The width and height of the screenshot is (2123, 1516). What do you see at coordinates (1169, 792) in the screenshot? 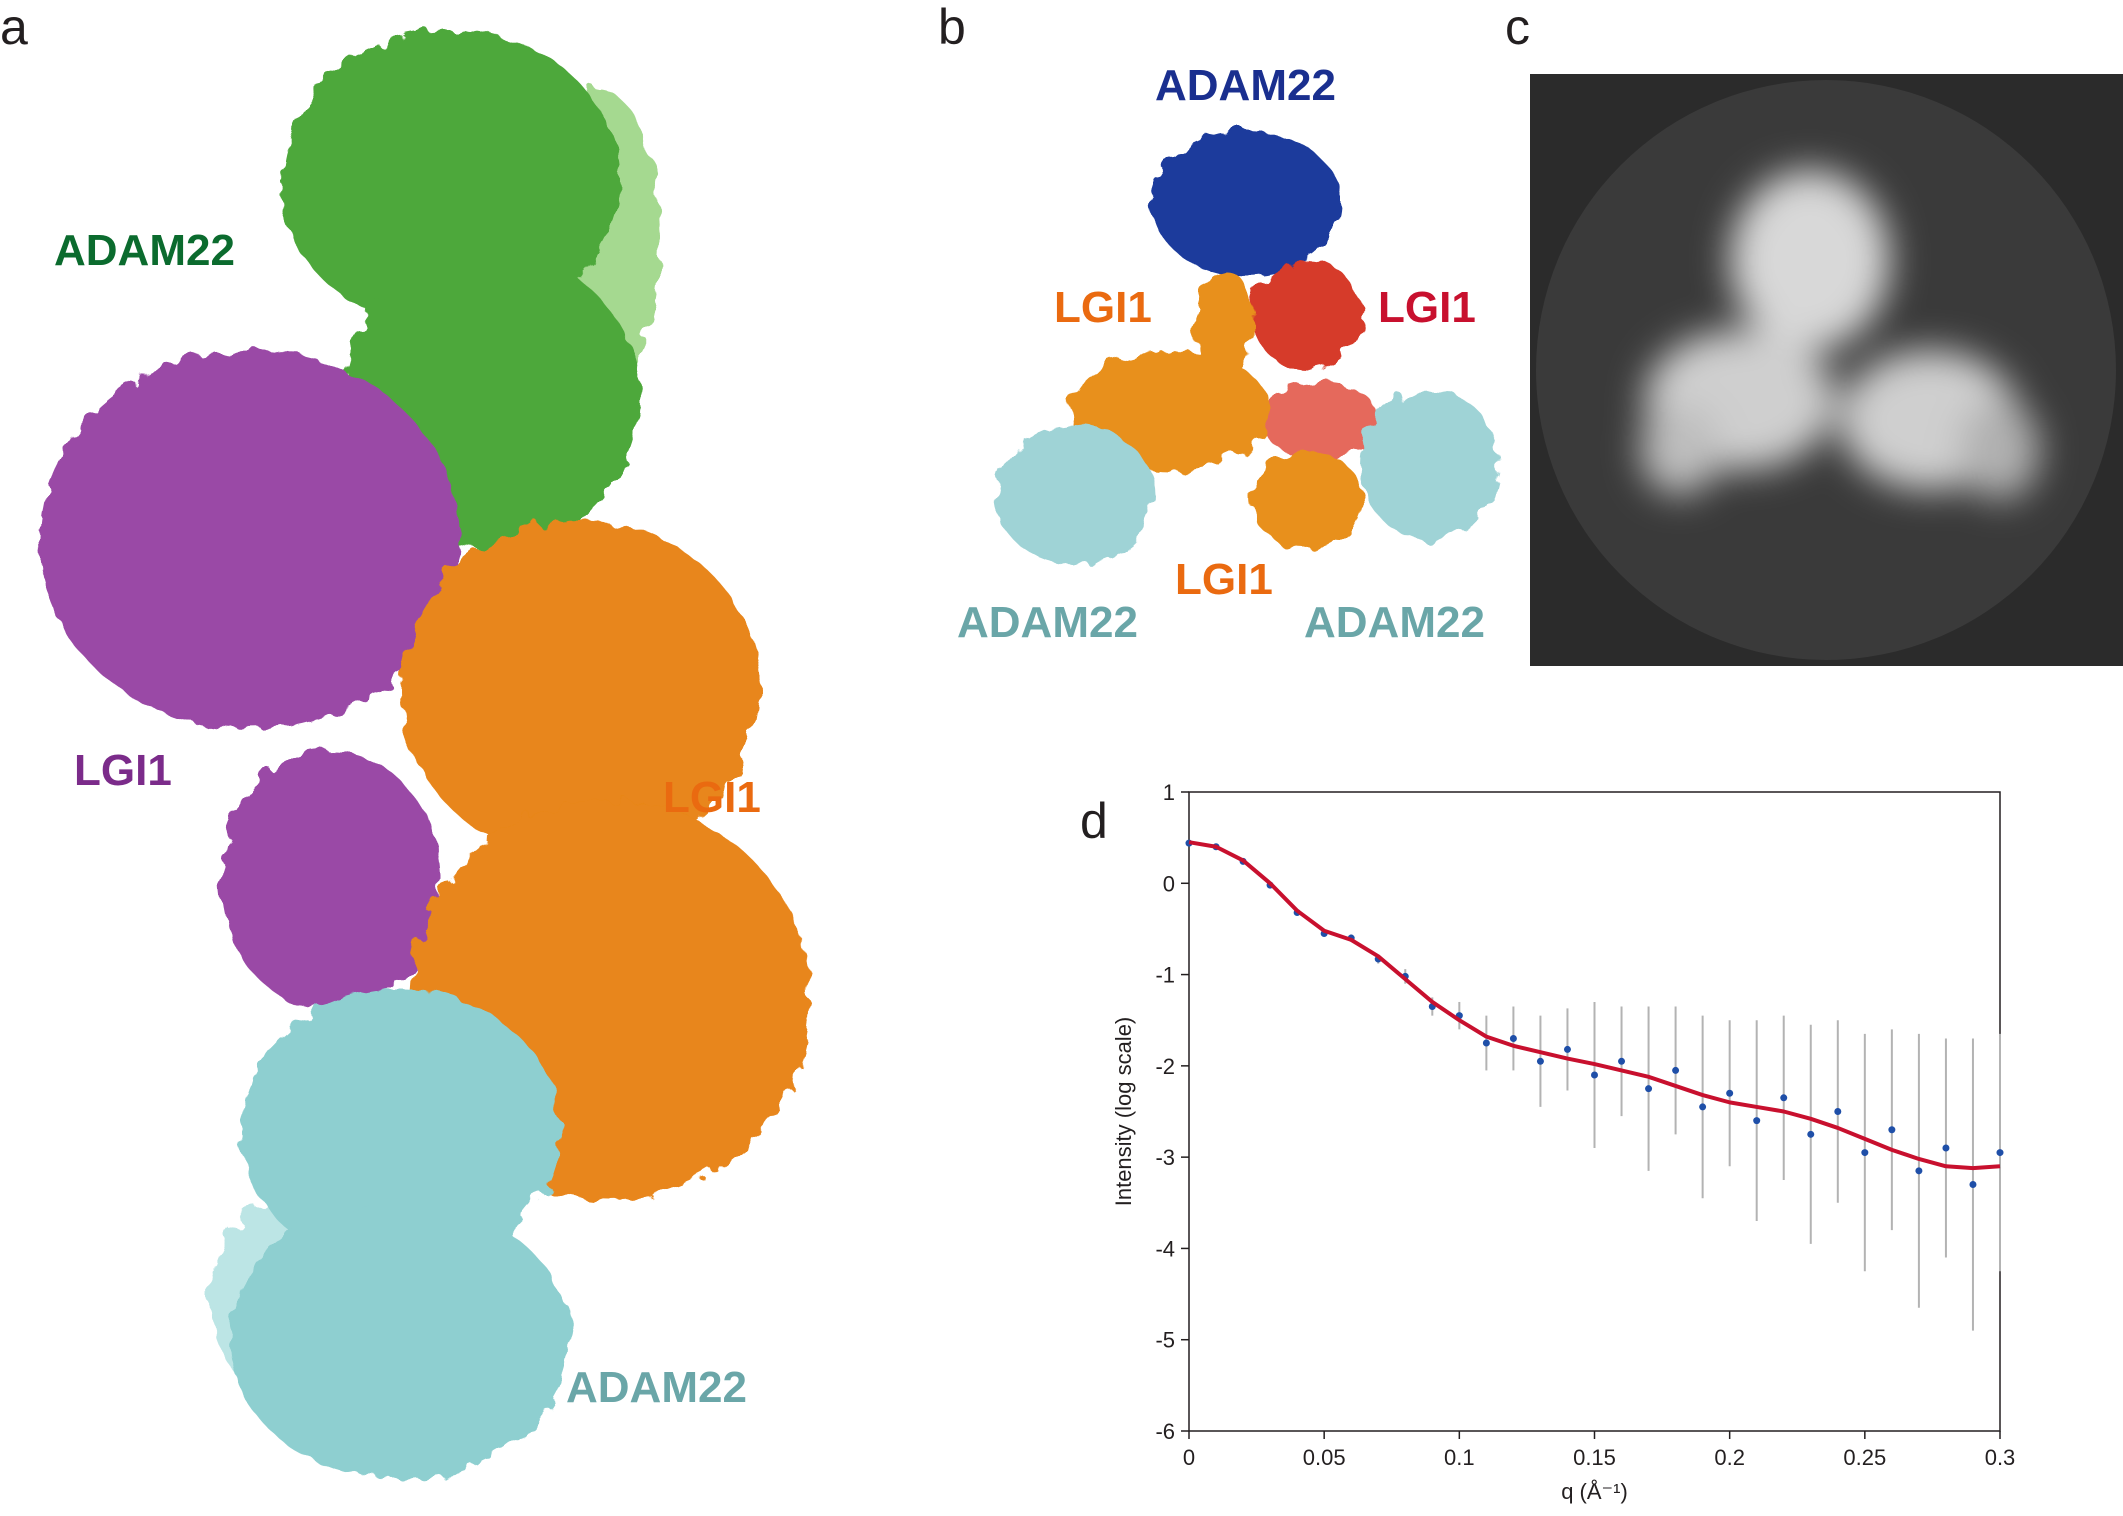
I see `y-tick-label: 1` at bounding box center [1169, 792].